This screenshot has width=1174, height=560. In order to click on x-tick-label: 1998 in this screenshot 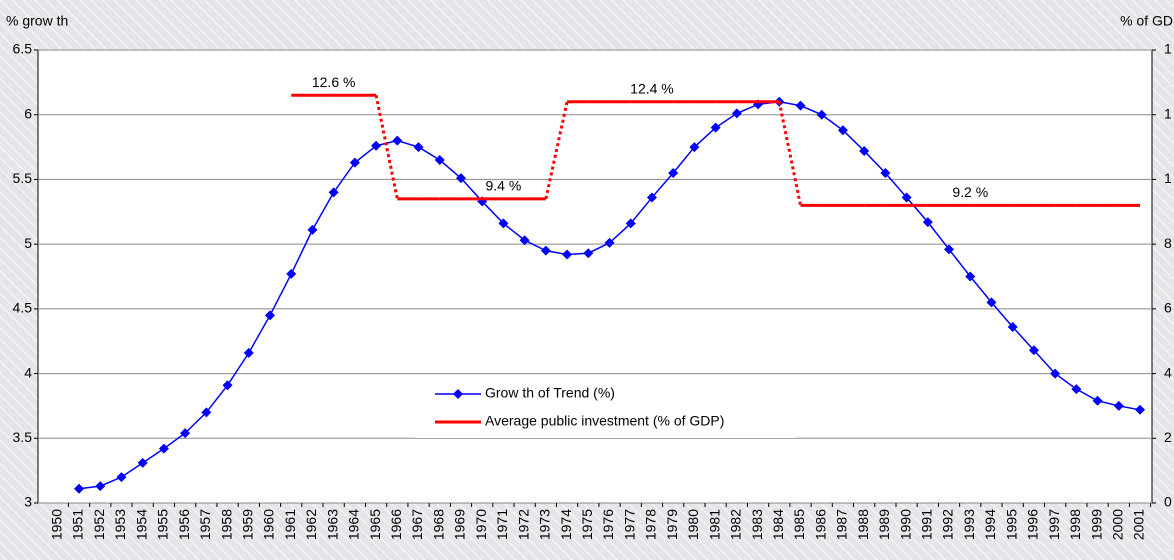, I will do `click(1075, 524)`.